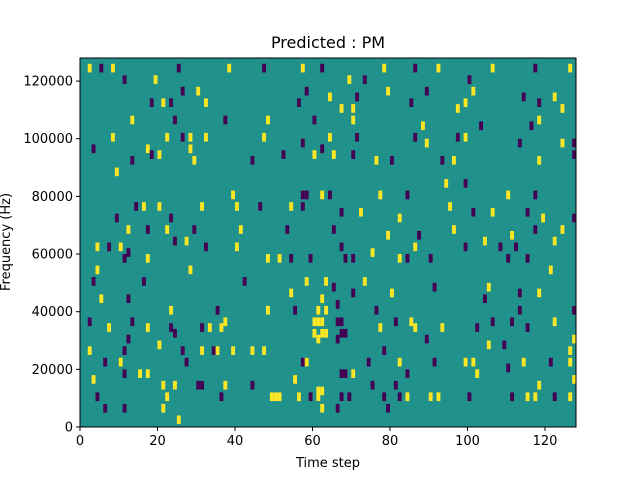 The image size is (640, 480). Describe the element at coordinates (328, 42) in the screenshot. I see `chart-title: Predicted : PM` at that location.